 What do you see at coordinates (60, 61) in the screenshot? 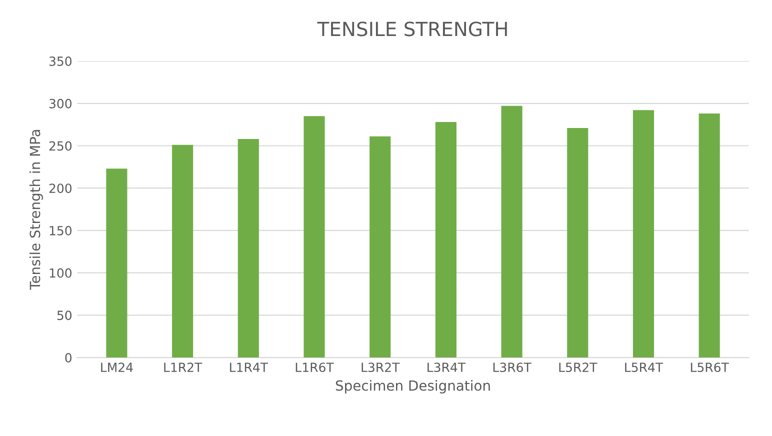
I see `y-tick-label: 350` at bounding box center [60, 61].